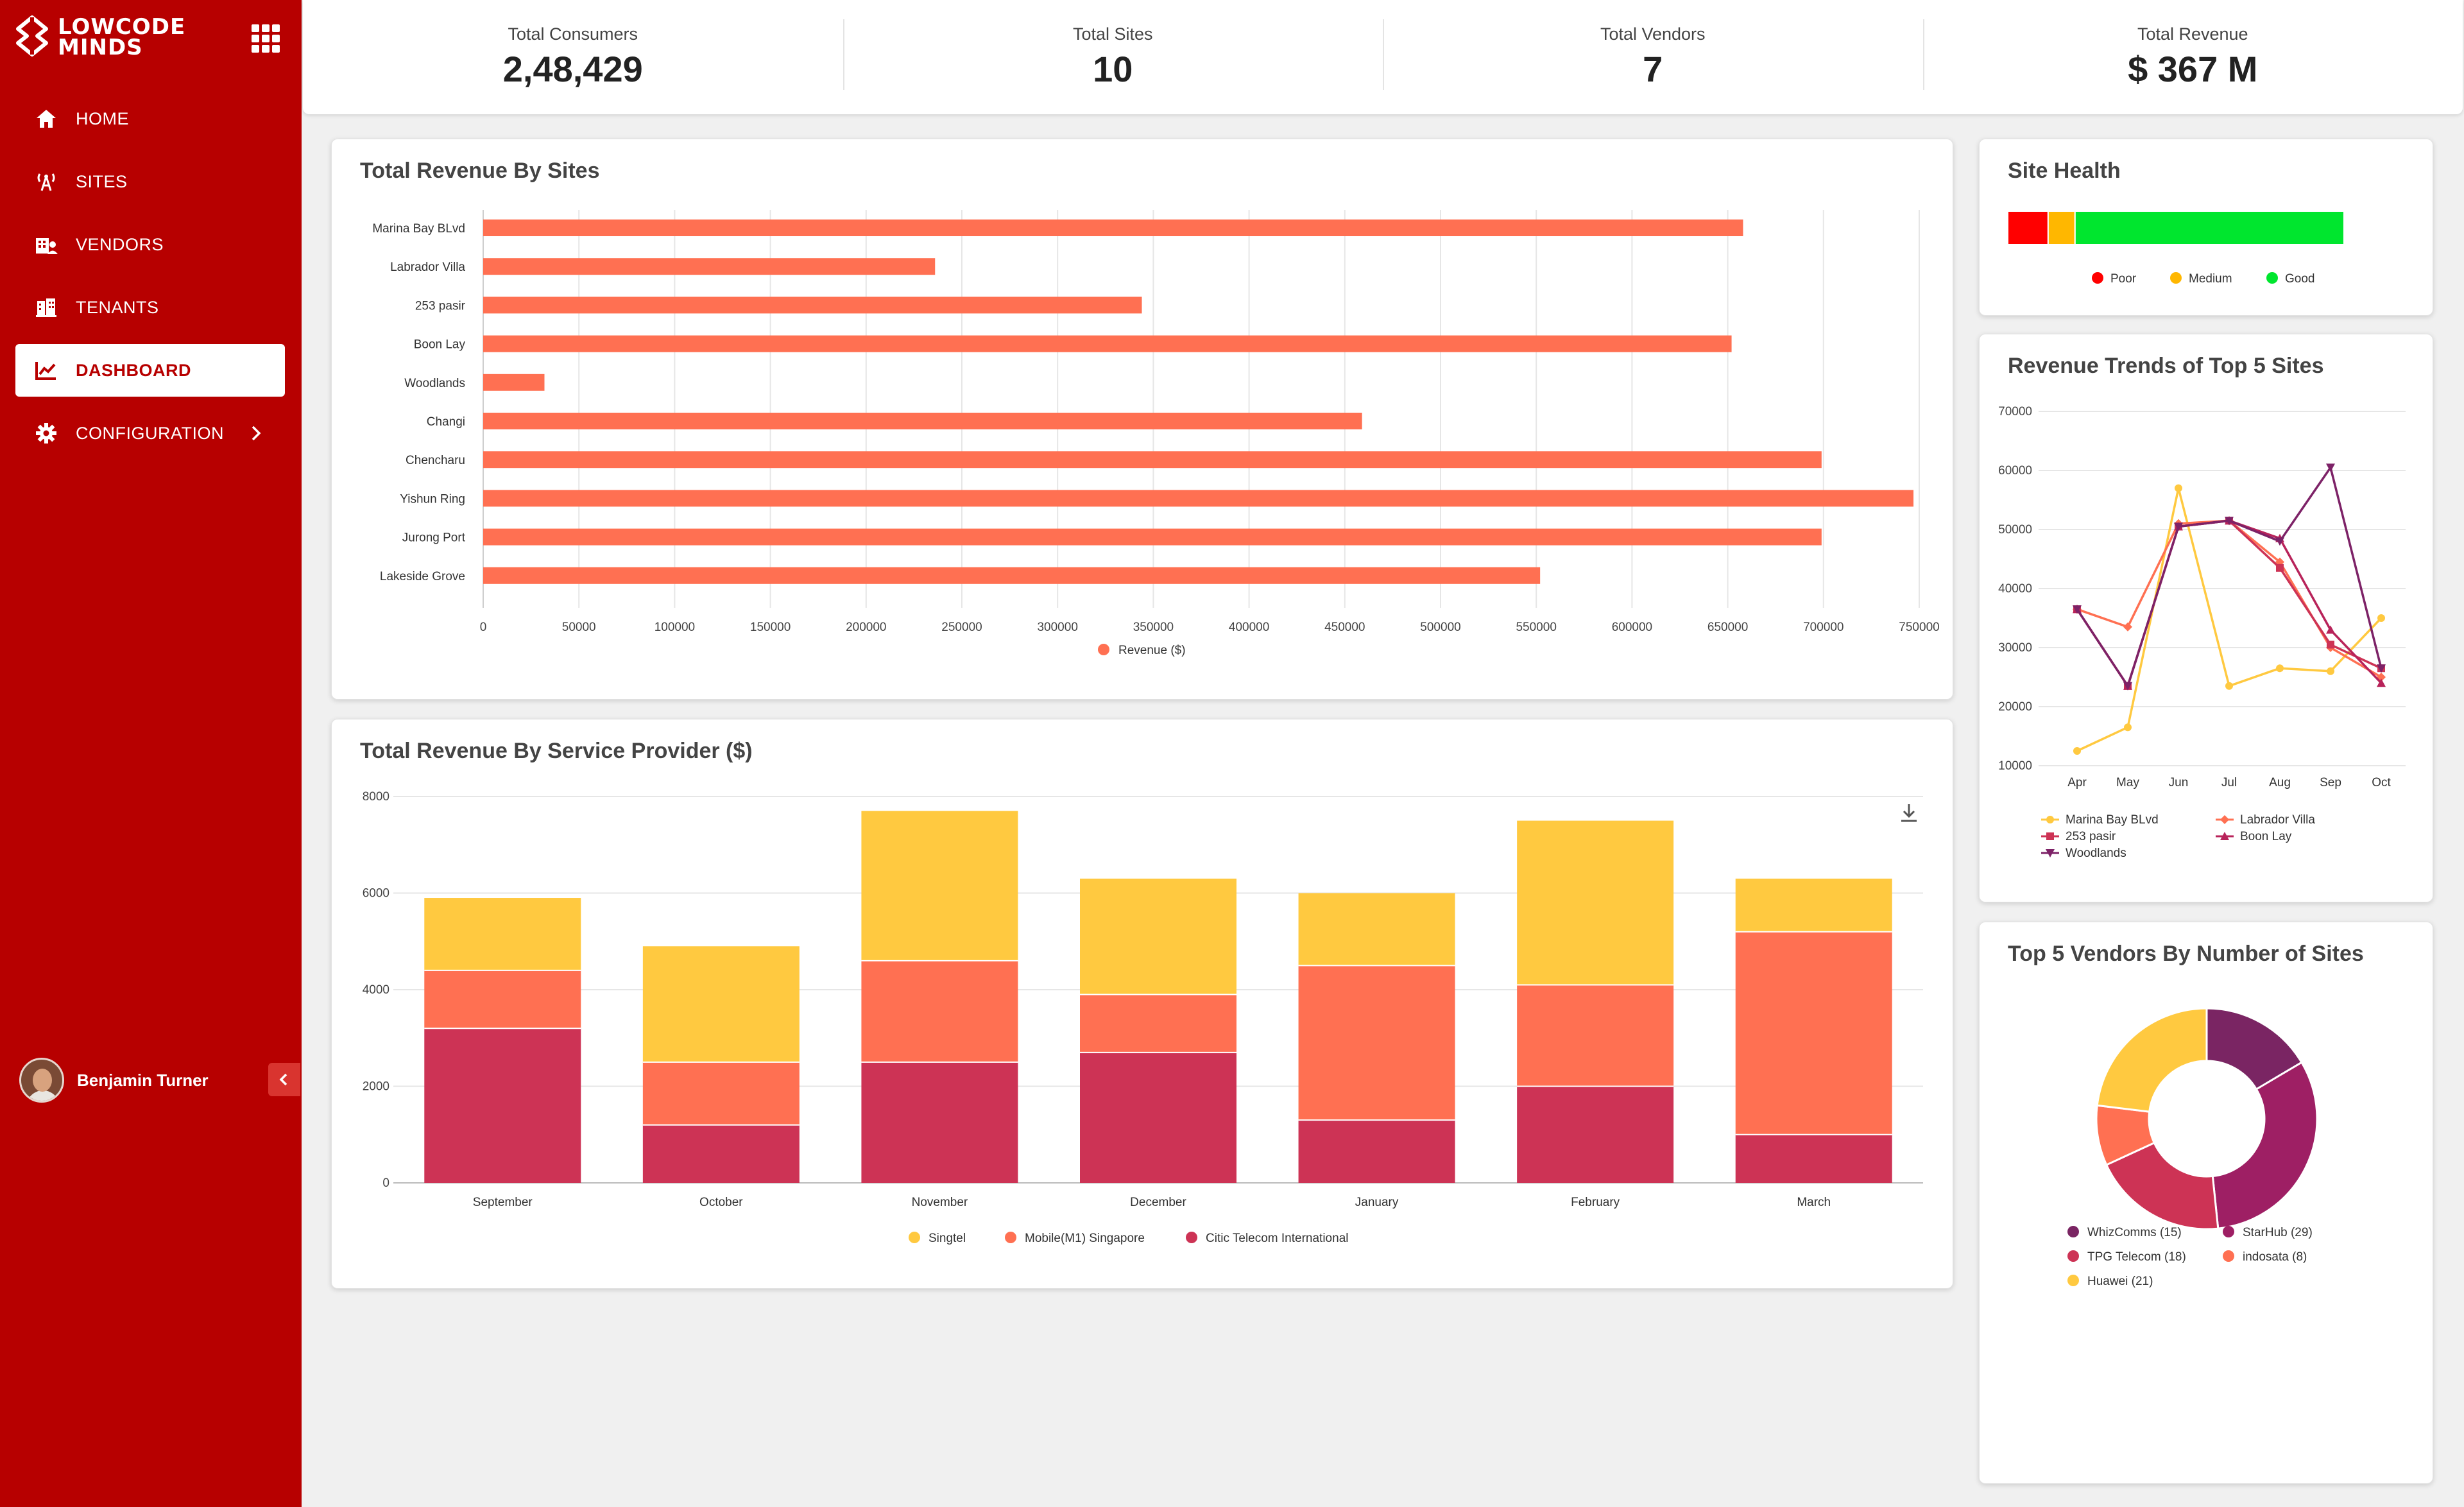 This screenshot has height=1507, width=2464. I want to click on legend-label: TPG Telecom (18), so click(2136, 1257).